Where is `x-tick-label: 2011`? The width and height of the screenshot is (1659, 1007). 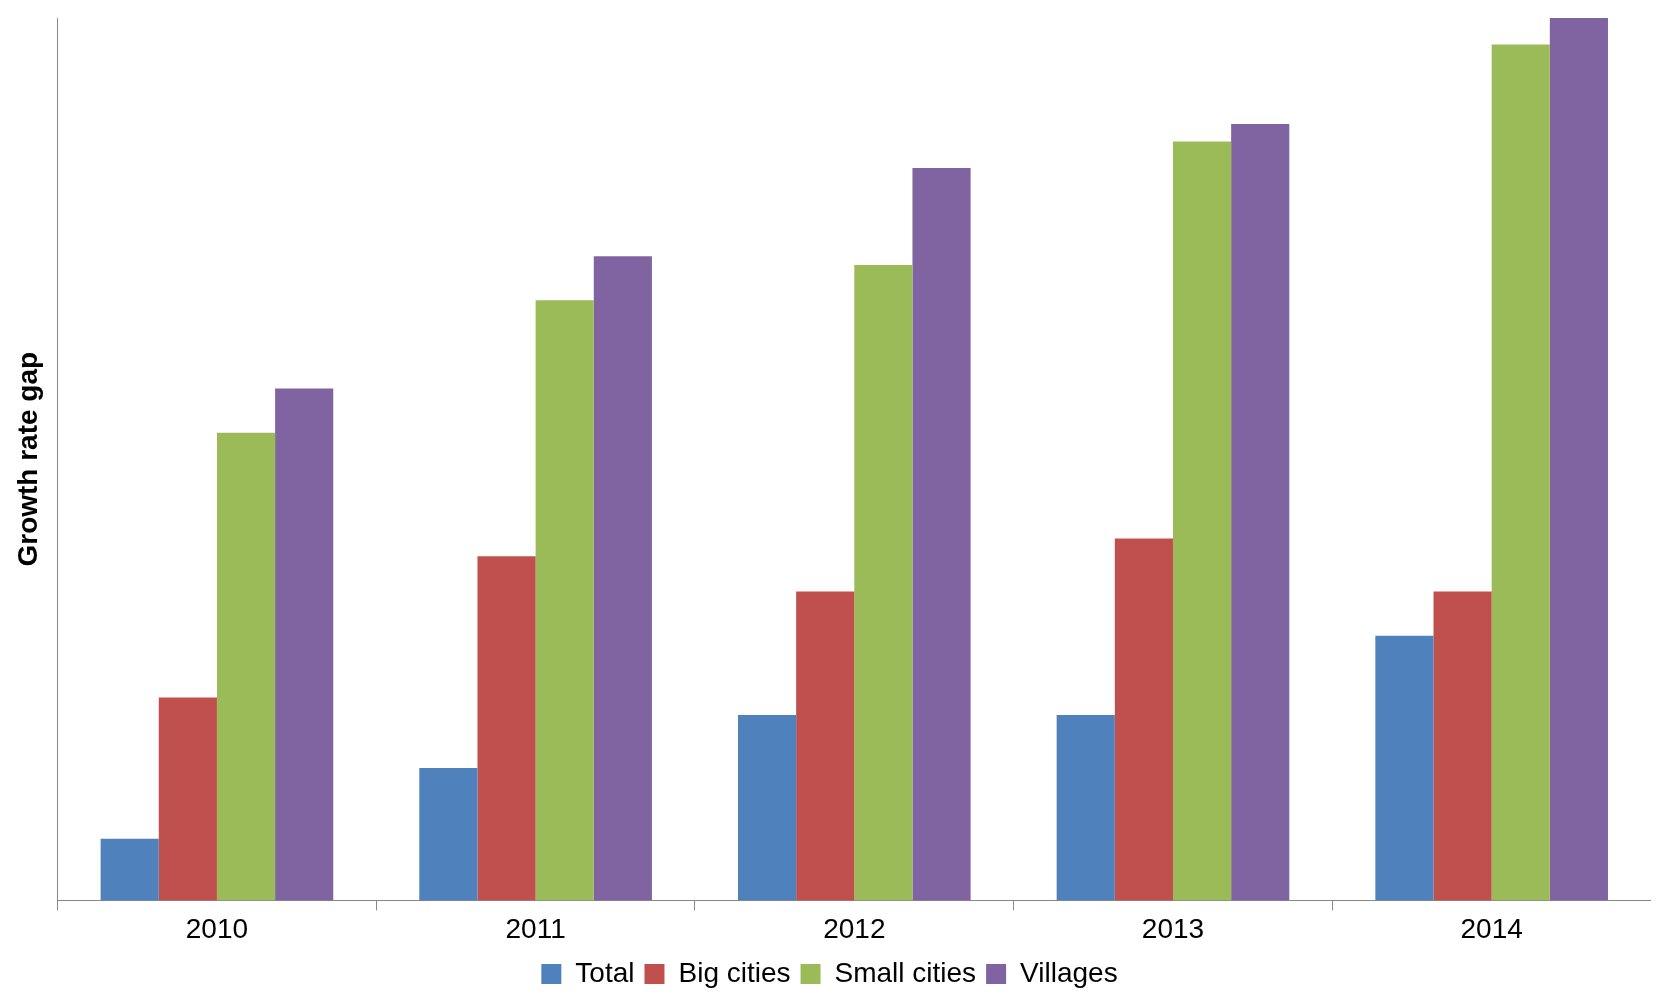
x-tick-label: 2011 is located at coordinates (535, 928).